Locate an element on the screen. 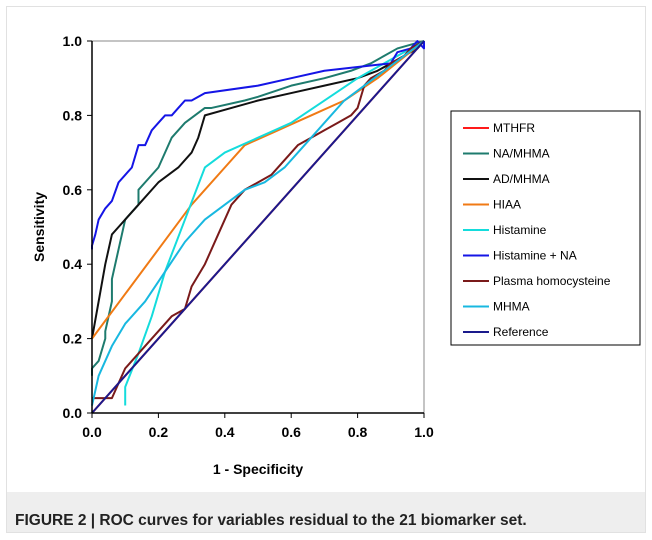  legend-label: Histamine + NA is located at coordinates (535, 256).